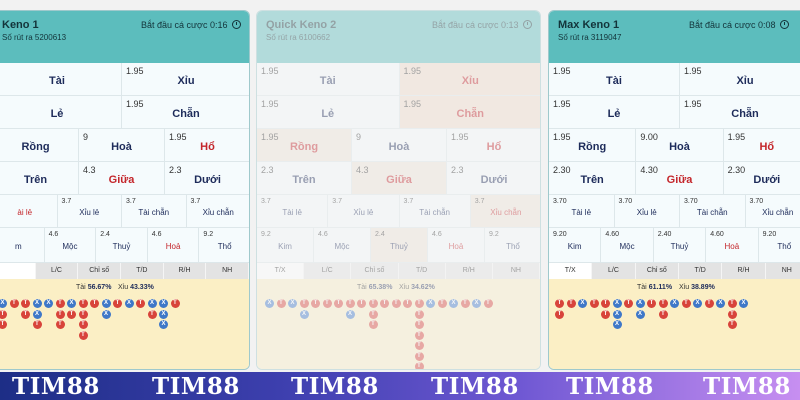 The height and width of the screenshot is (400, 800). I want to click on bet-odds: 9.2, so click(266, 234).